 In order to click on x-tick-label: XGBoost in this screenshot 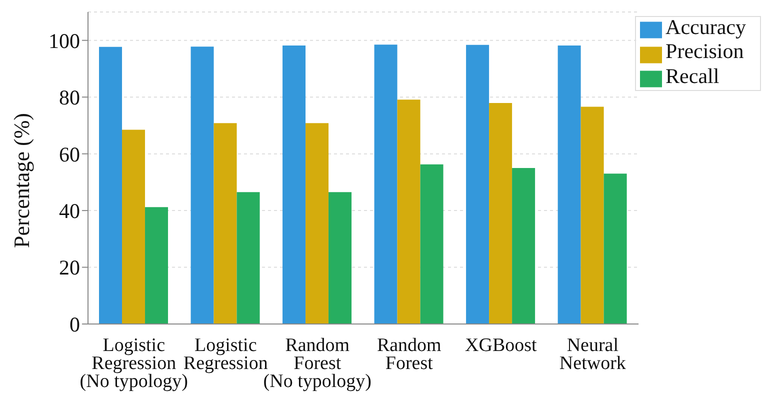, I will do `click(501, 345)`.